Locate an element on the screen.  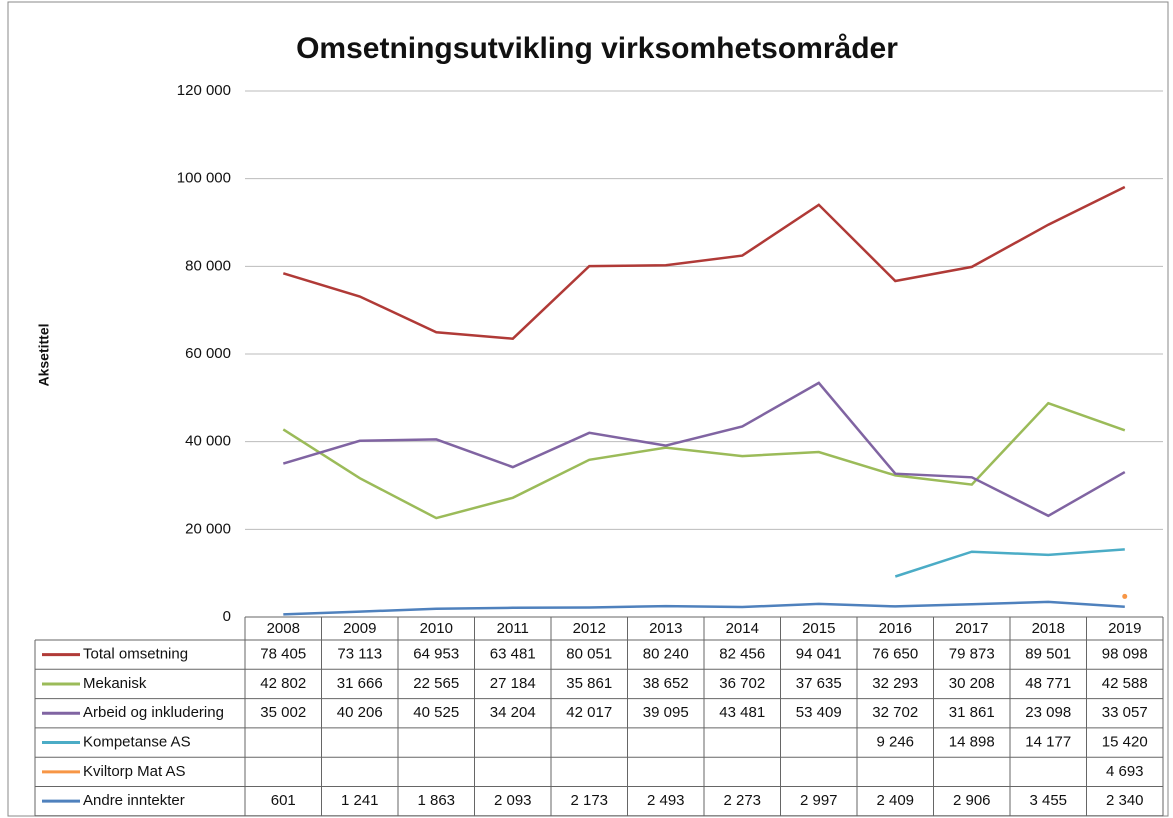
table-value: 14 177 is located at coordinates (1048, 742).